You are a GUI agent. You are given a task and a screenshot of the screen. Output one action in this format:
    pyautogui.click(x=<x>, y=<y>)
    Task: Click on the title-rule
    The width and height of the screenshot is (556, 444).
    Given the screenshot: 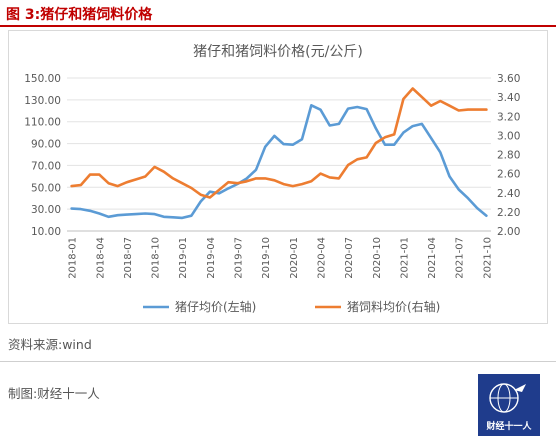 What is the action you would take?
    pyautogui.click(x=278, y=26)
    